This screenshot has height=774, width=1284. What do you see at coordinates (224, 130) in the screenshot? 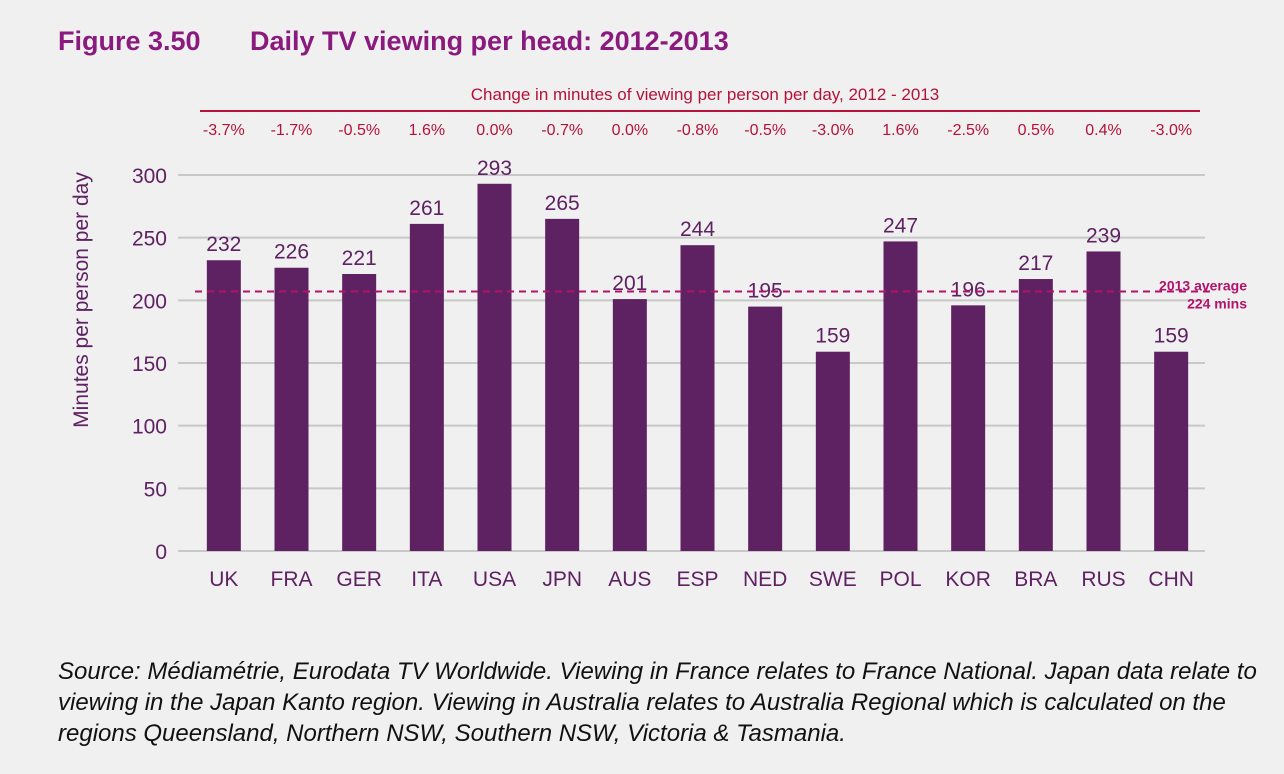
I see `change-label: -3.7%` at bounding box center [224, 130].